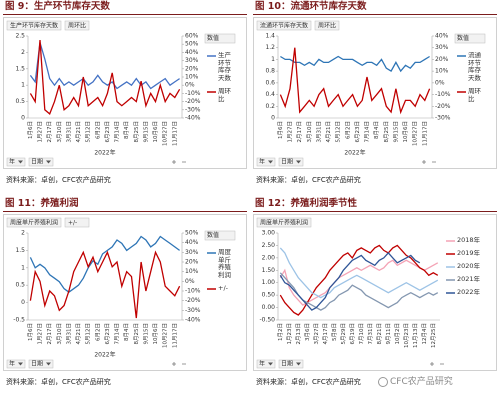 The height and width of the screenshot is (400, 500). I want to click on y-tick-label: 1.4, so click(270, 36).